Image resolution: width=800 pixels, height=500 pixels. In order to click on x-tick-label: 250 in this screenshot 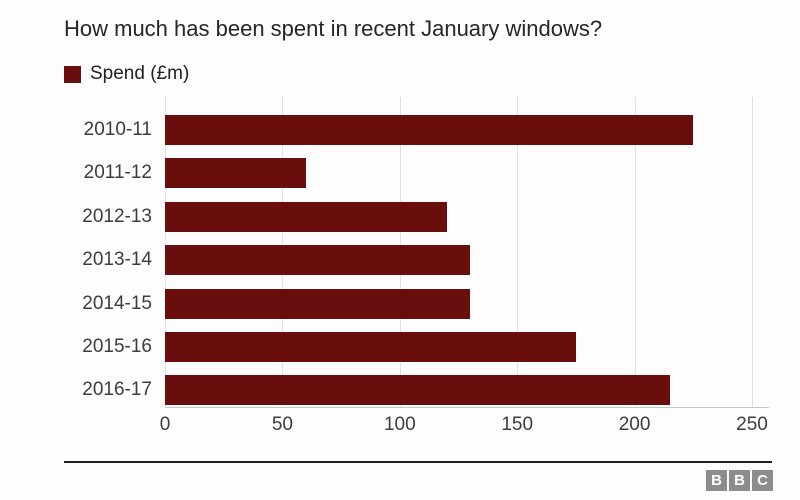, I will do `click(752, 424)`.